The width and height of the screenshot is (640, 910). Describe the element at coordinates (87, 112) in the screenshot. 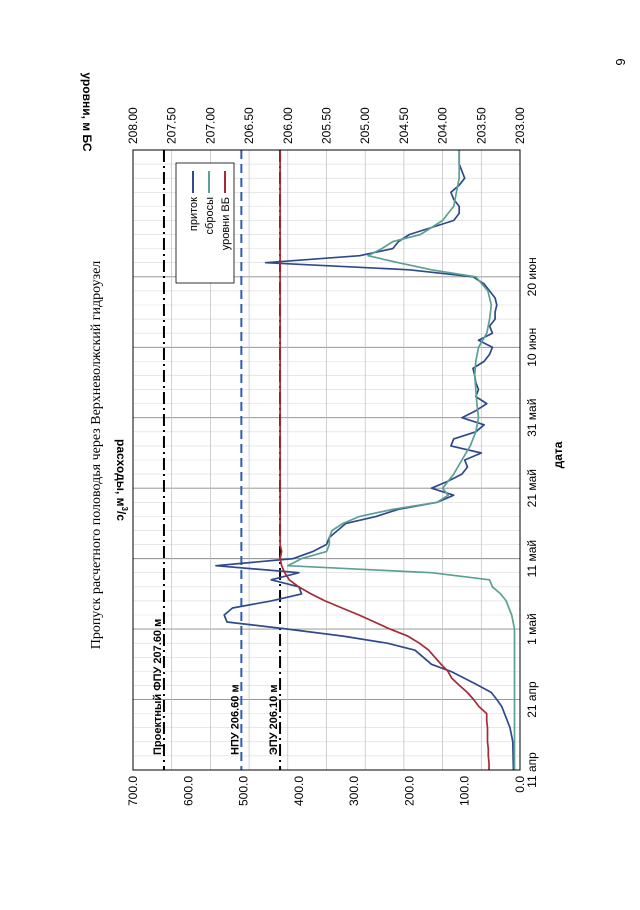

I see `right-axis-title: уровни, м БС` at that location.